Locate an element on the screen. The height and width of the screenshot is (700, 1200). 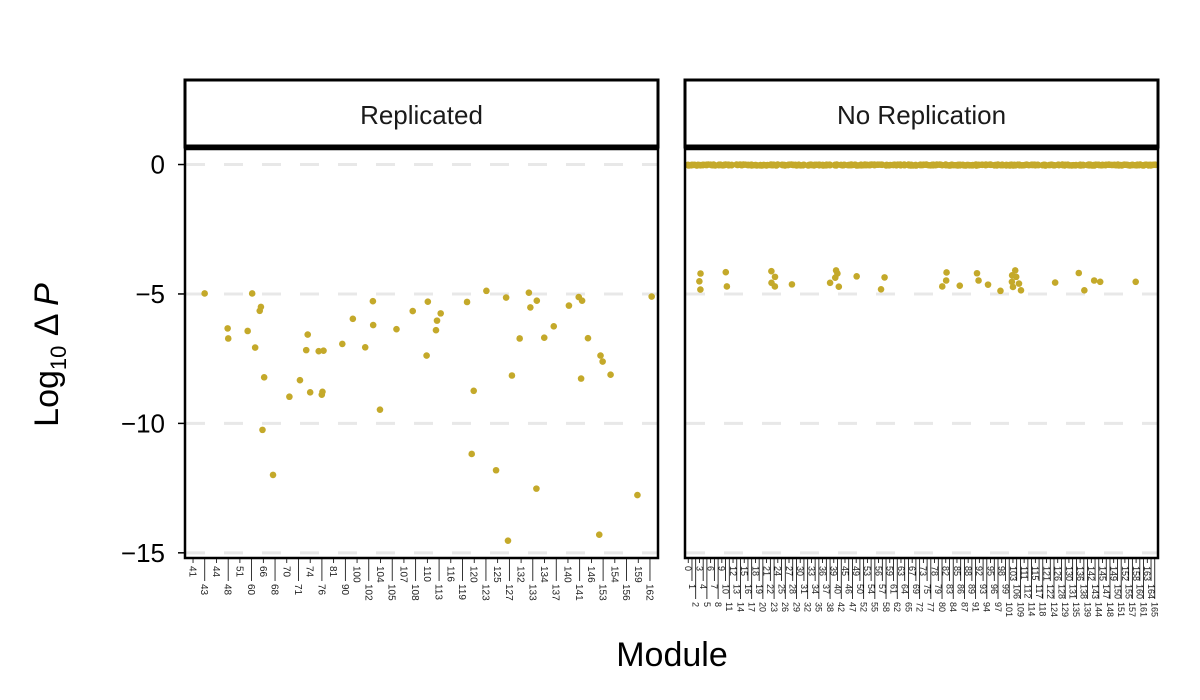
x-tick-label: 138 is located at coordinates (1084, 591).